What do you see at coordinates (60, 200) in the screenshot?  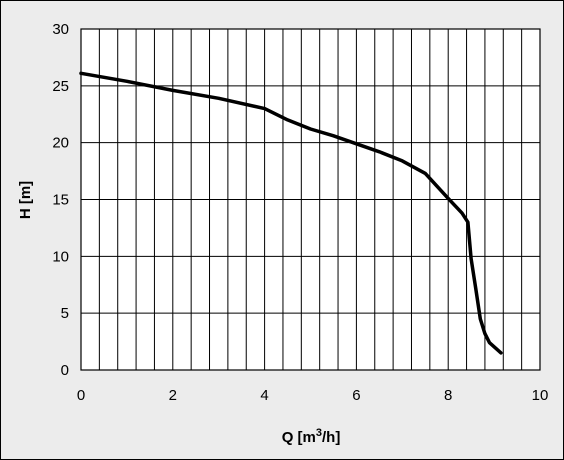 I see `y-tick-label: 15` at bounding box center [60, 200].